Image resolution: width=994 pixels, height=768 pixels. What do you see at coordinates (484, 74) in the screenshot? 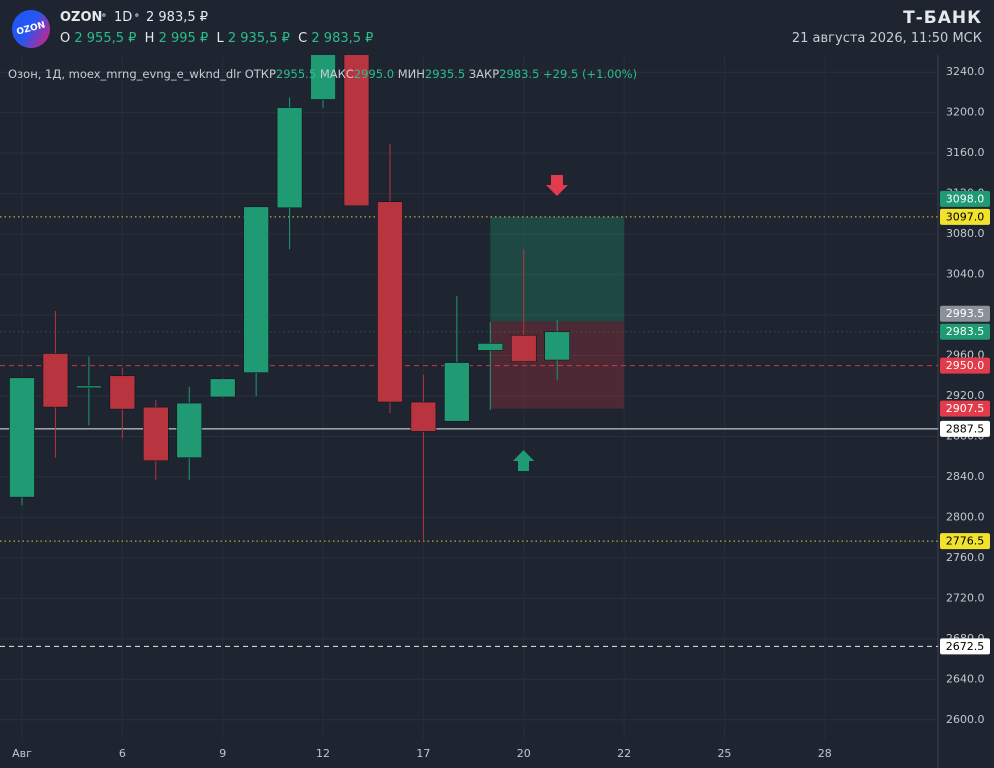
I see `legend-label: ЗАКР` at bounding box center [484, 74].